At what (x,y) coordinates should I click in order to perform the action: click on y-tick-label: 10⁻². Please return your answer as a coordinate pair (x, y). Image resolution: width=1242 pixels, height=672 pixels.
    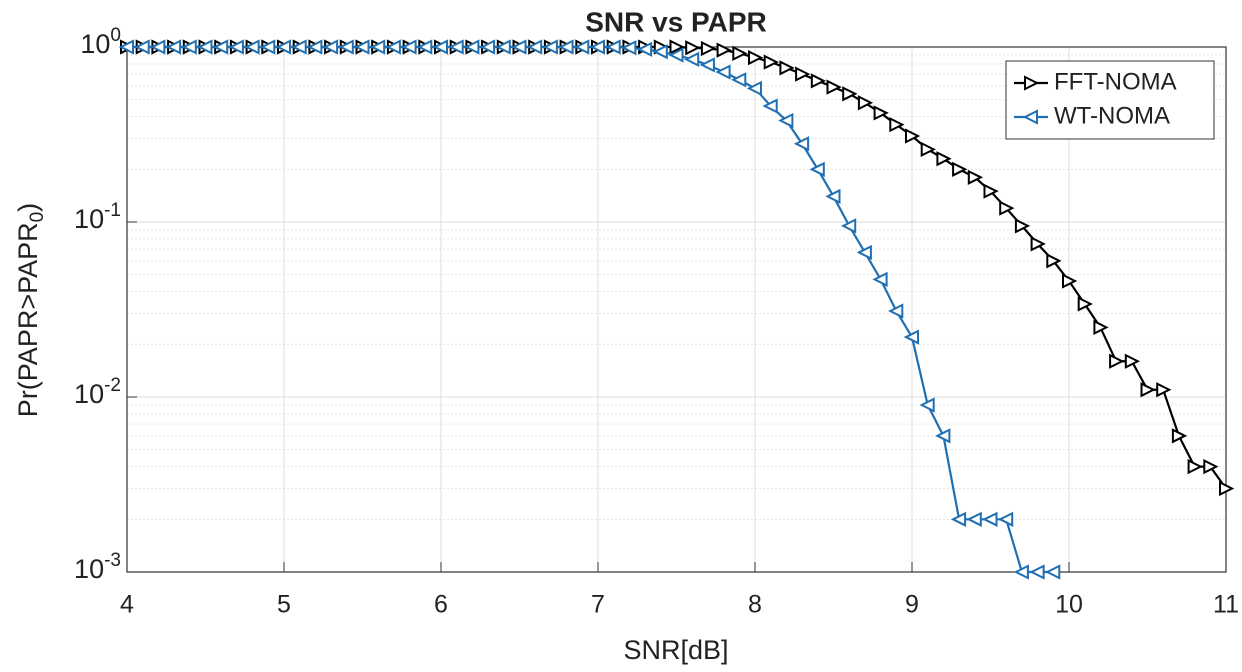
    Looking at the image, I should click on (97, 392).